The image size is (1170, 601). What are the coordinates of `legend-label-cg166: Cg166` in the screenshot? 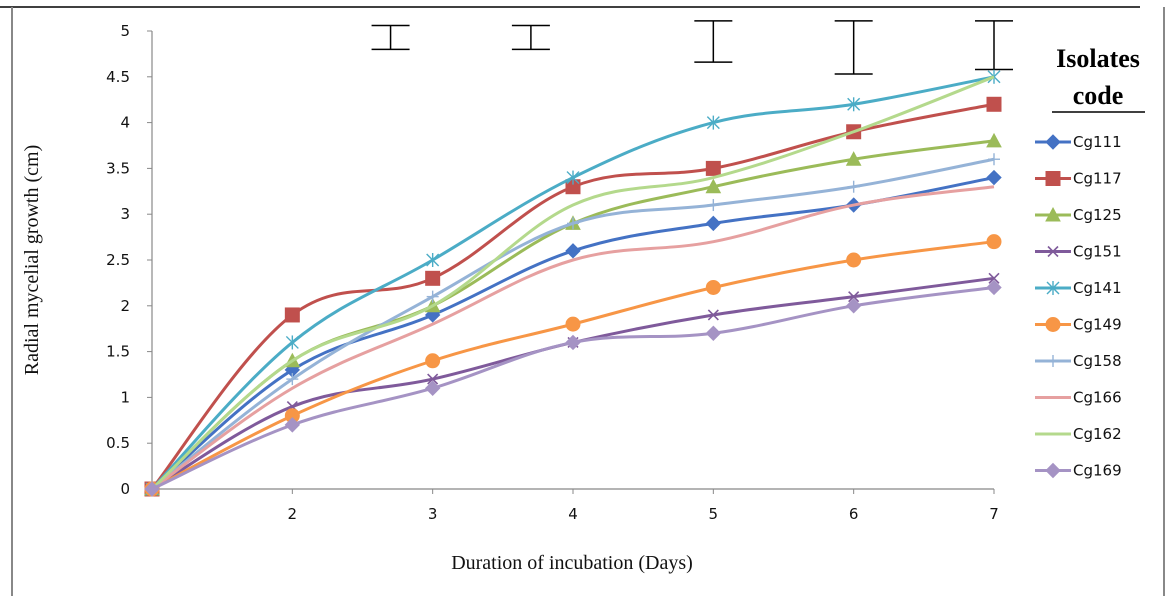 It's located at (1097, 398).